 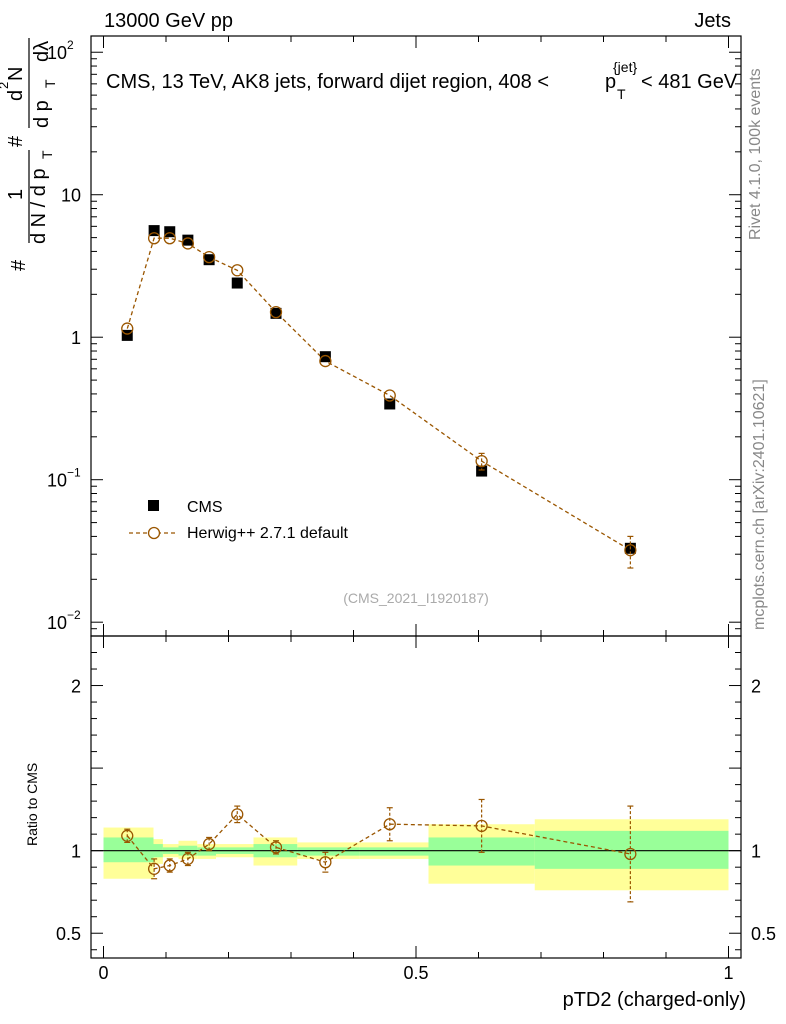 I want to click on ratio-y-tick-label-left: 2, so click(x=76, y=687).